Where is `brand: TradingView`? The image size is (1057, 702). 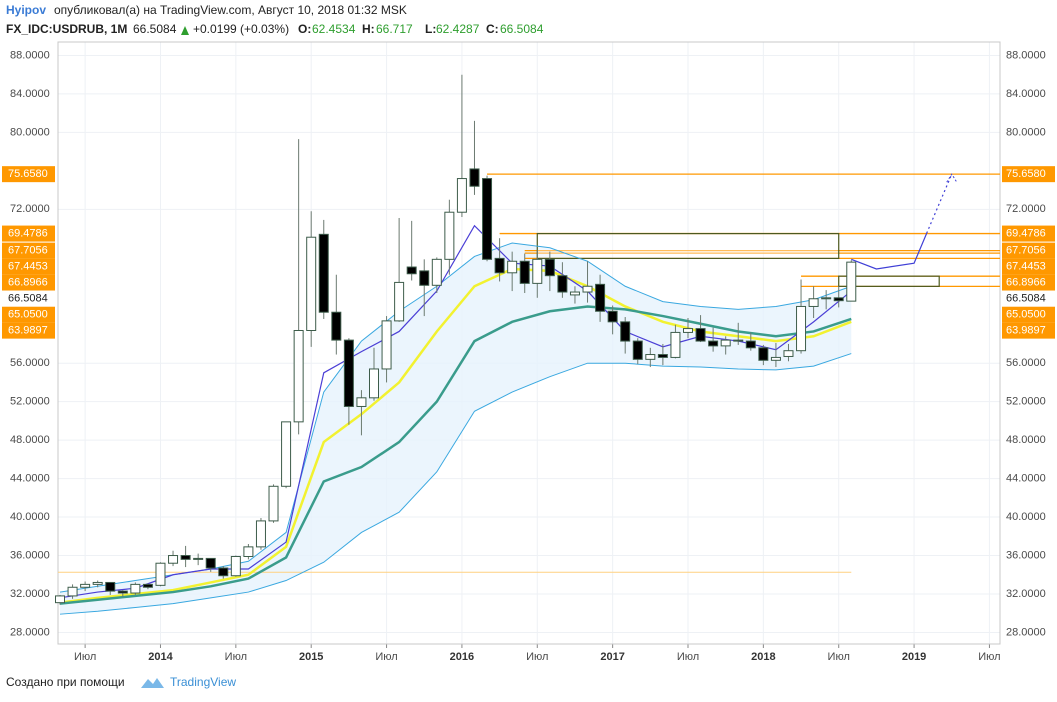
brand: TradingView is located at coordinates (203, 682).